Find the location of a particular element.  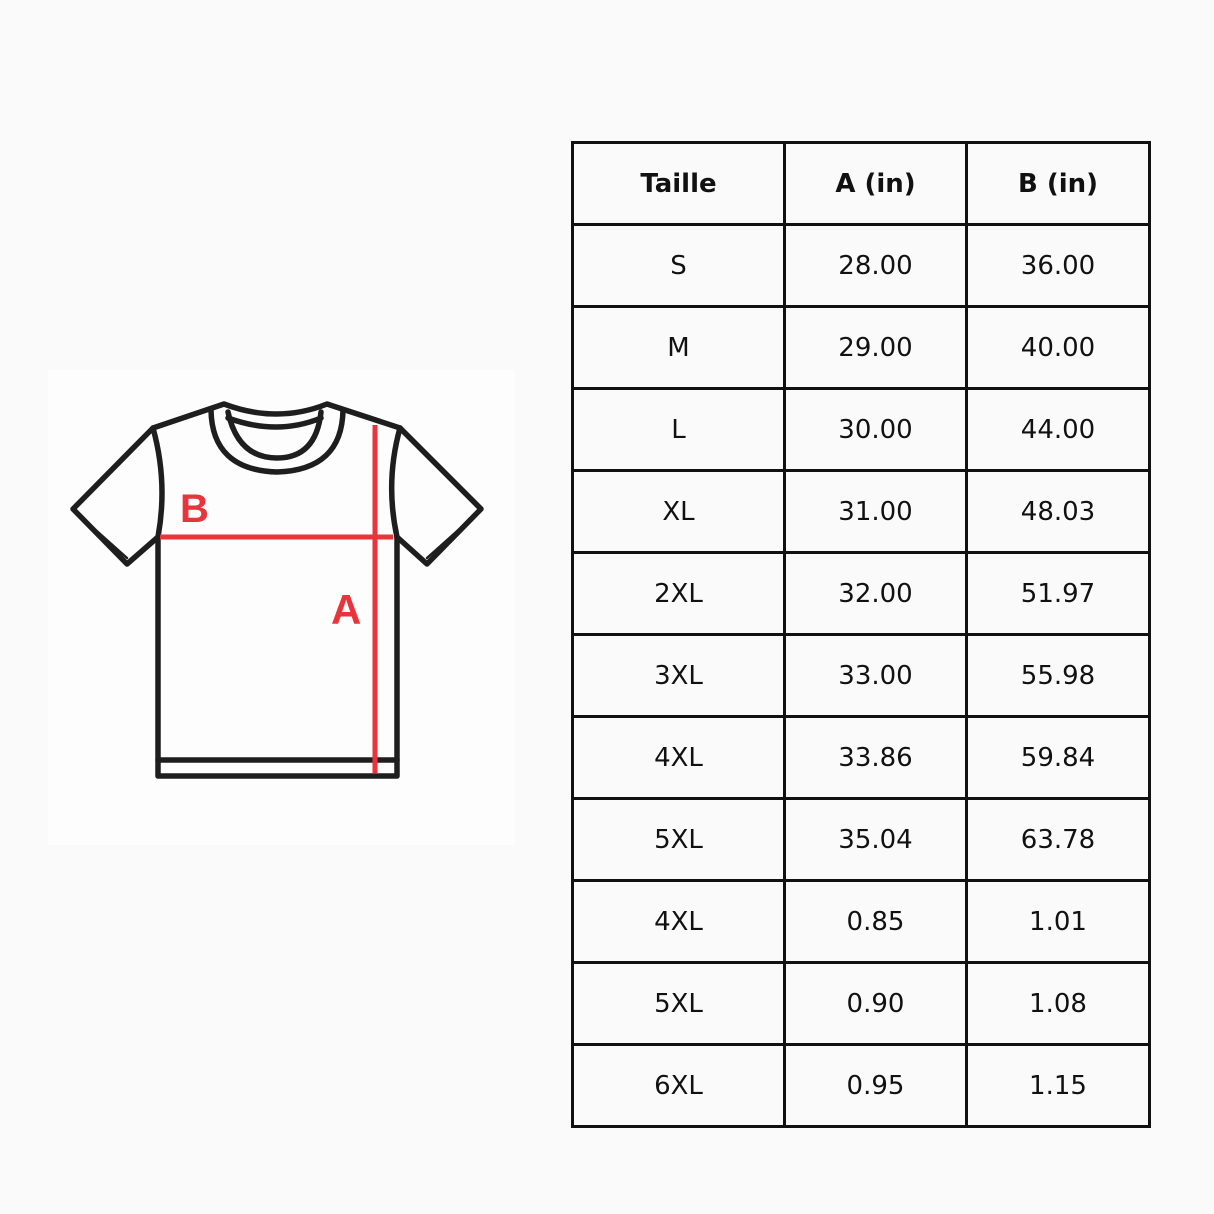

a-cell: 0.90 is located at coordinates (875, 1003).